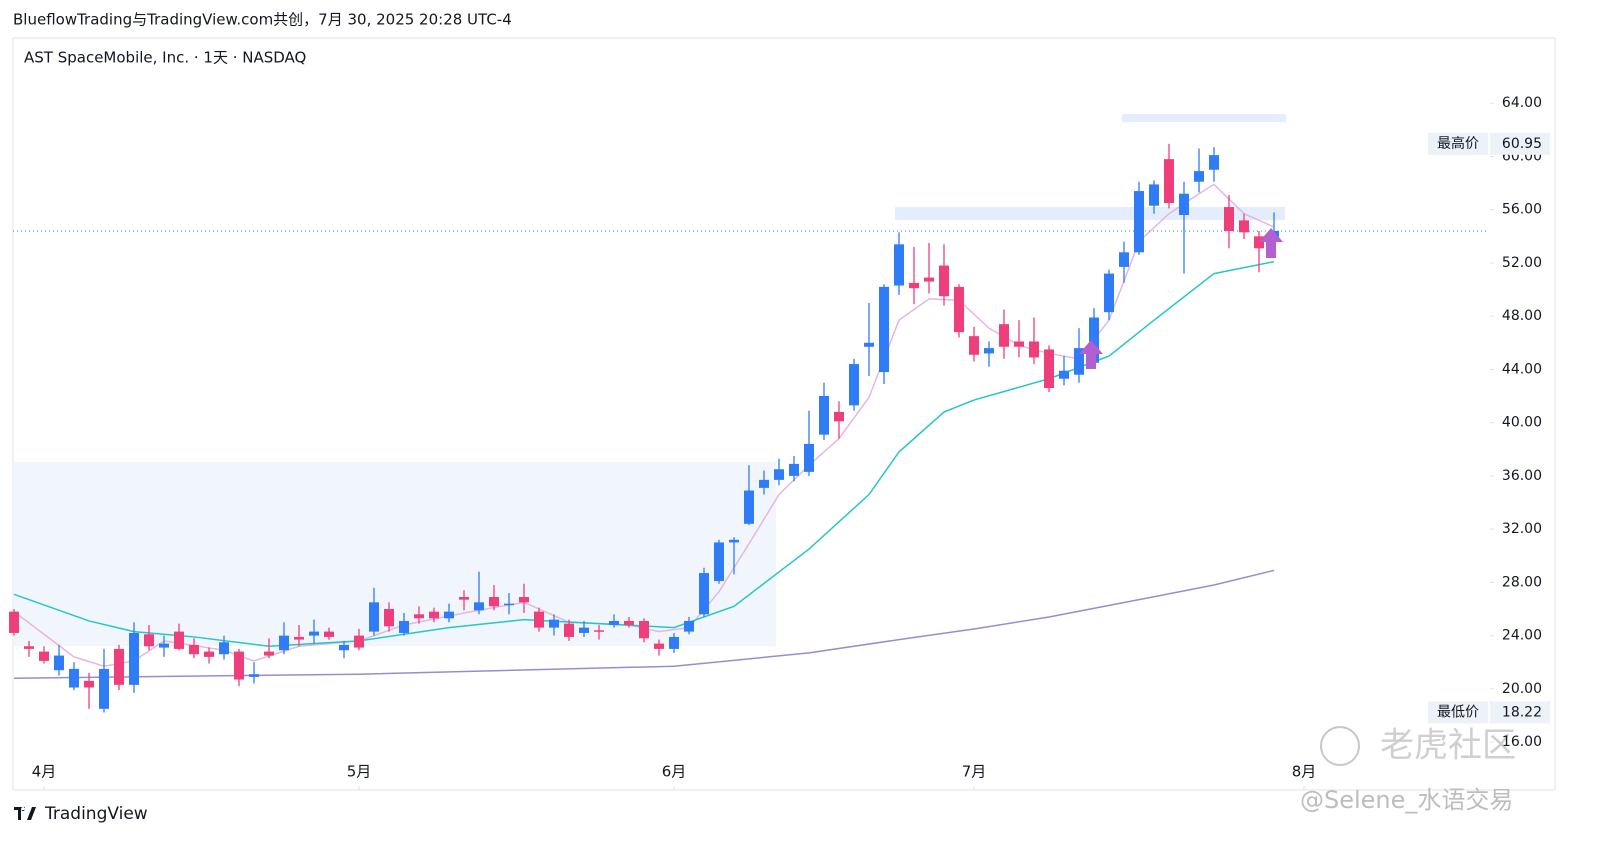 The width and height of the screenshot is (1600, 859). Describe the element at coordinates (1522, 316) in the screenshot. I see `y-tick-label: 48.00` at that location.